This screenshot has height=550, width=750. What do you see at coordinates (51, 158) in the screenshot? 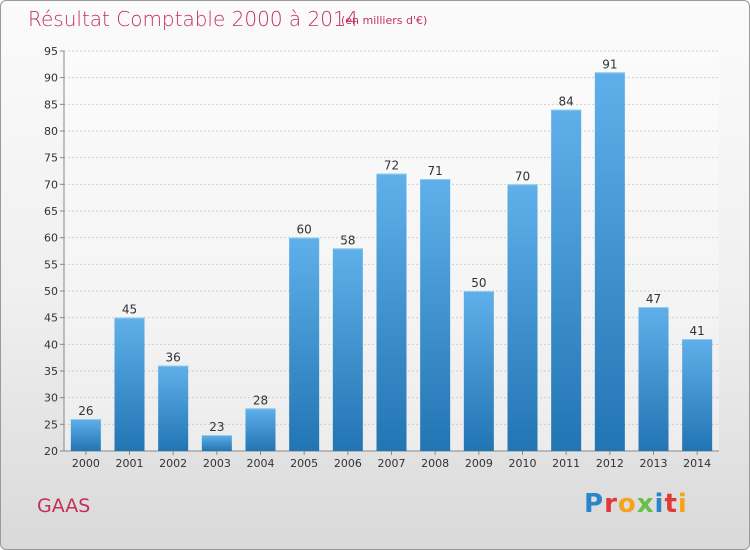
I see `y-tick-label: 75` at bounding box center [51, 158].